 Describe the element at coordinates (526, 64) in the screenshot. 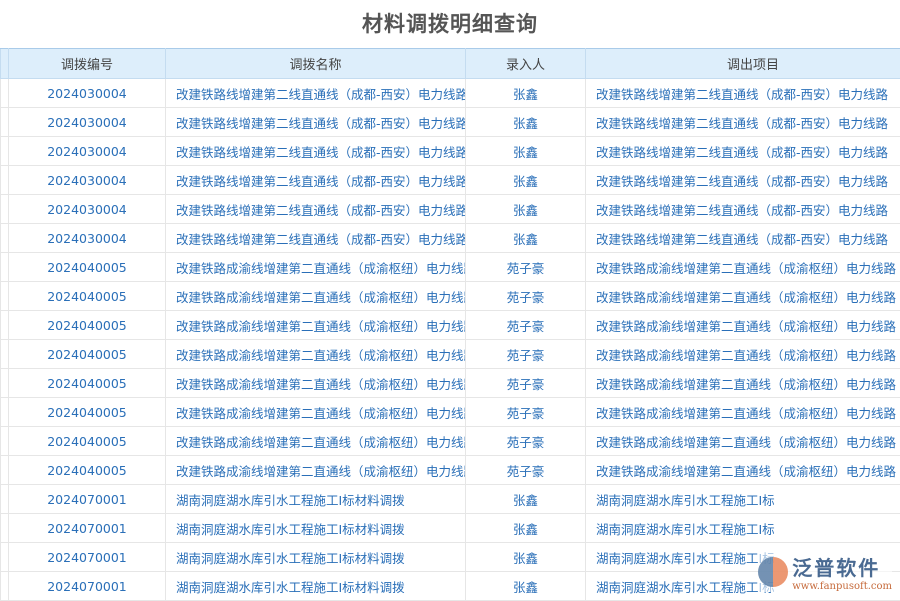

I see `column-header-creator: 录入人` at that location.